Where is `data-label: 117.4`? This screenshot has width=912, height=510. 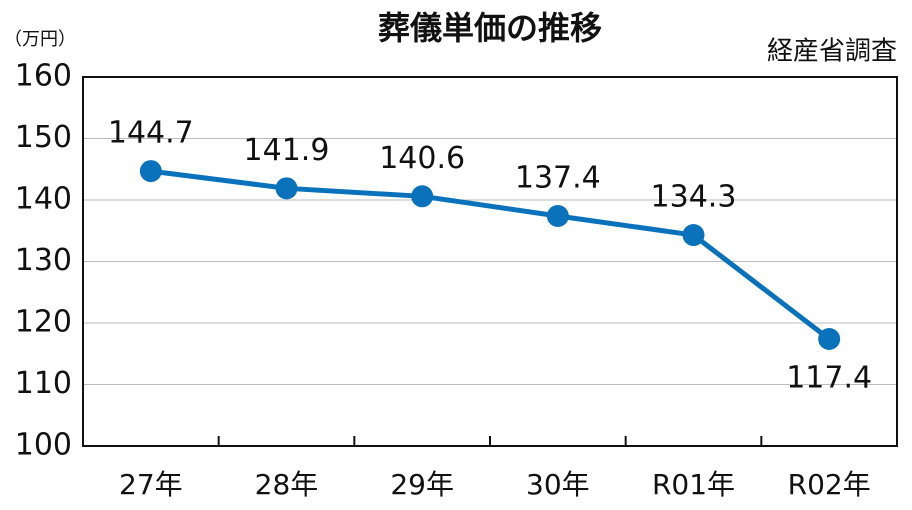
data-label: 117.4 is located at coordinates (829, 377).